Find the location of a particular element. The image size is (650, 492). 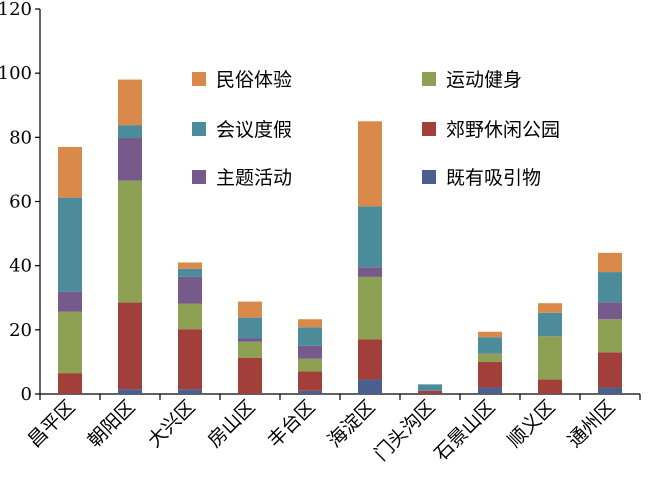

y-tick-label: 100 is located at coordinates (16, 73).